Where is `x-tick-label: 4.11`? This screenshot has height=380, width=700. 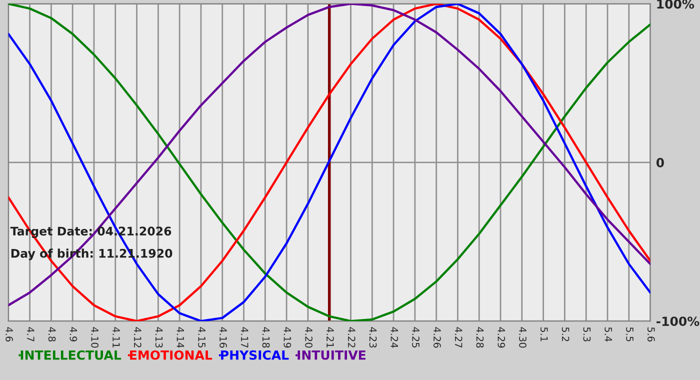 x-tick-label: 4.11 is located at coordinates (116, 337).